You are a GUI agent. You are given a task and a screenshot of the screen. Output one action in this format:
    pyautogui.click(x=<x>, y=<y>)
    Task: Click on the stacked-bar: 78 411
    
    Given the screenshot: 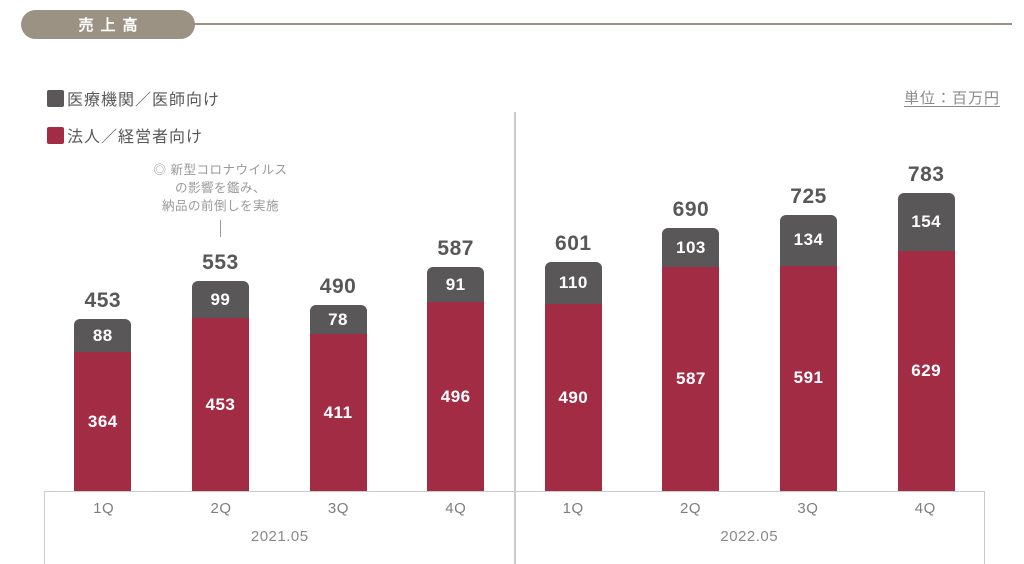 What is the action you would take?
    pyautogui.click(x=338, y=397)
    